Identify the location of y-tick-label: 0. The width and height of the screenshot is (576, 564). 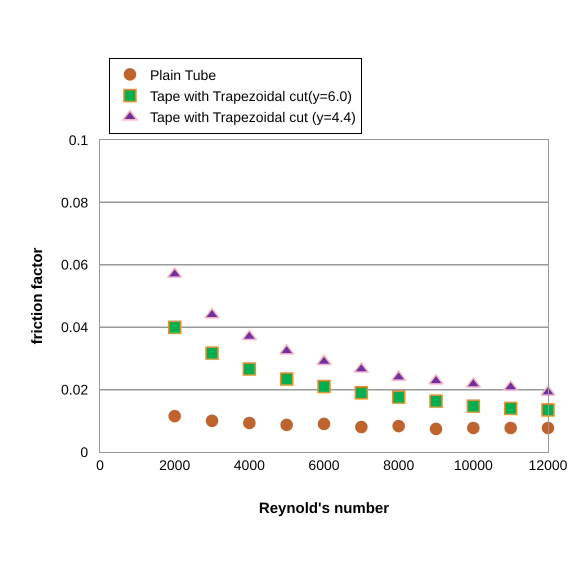
(84, 452).